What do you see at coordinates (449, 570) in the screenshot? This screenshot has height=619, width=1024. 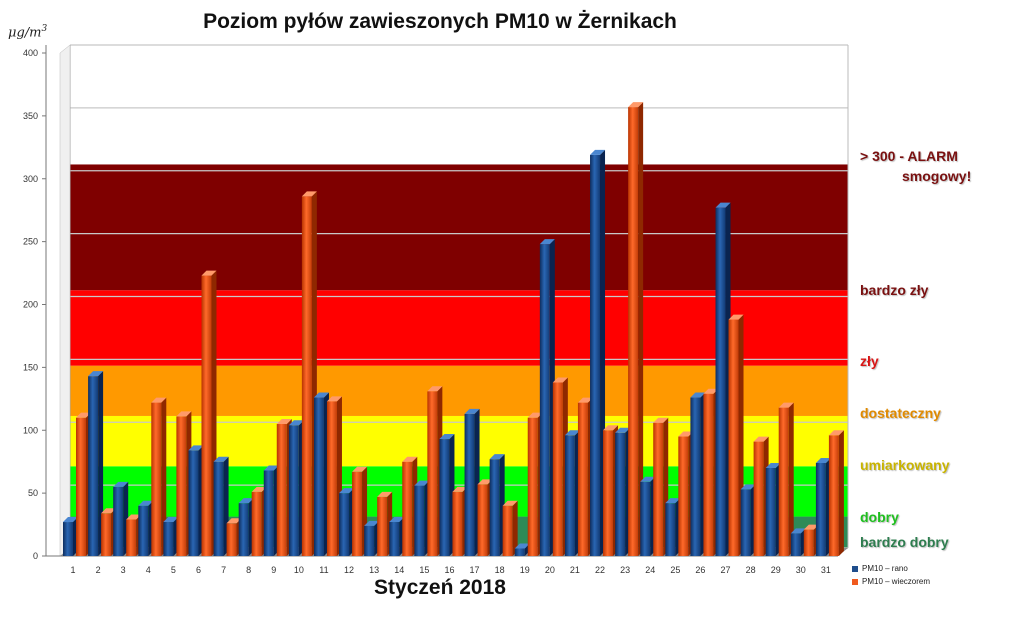 I see `x-tick-label-16: 16` at bounding box center [449, 570].